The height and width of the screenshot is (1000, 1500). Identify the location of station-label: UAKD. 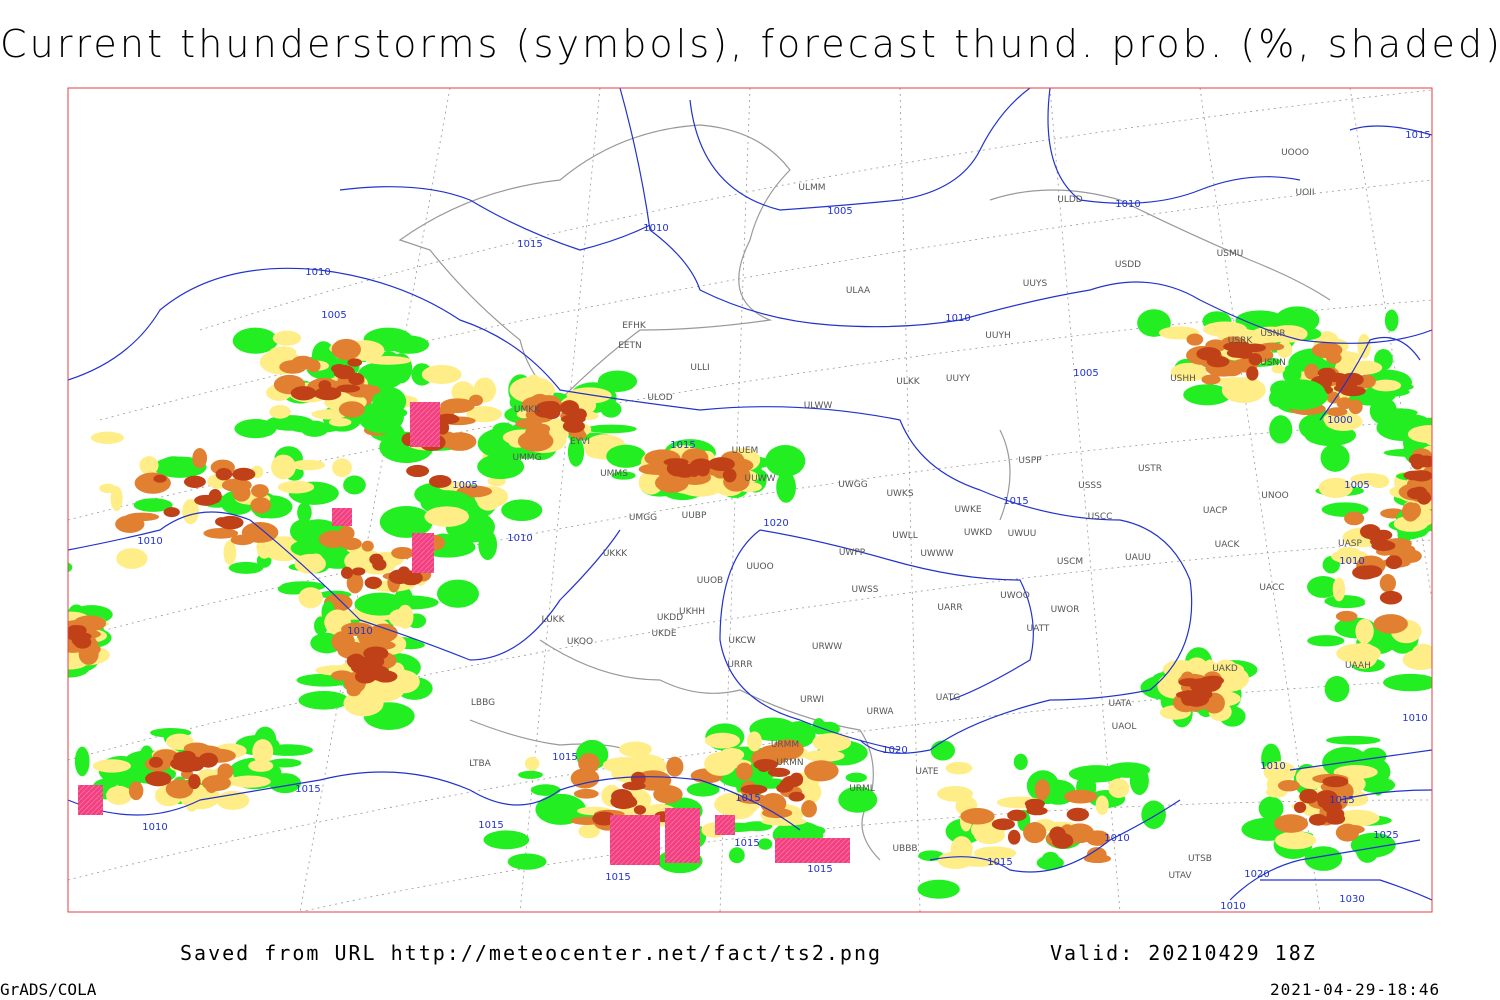
(1225, 669).